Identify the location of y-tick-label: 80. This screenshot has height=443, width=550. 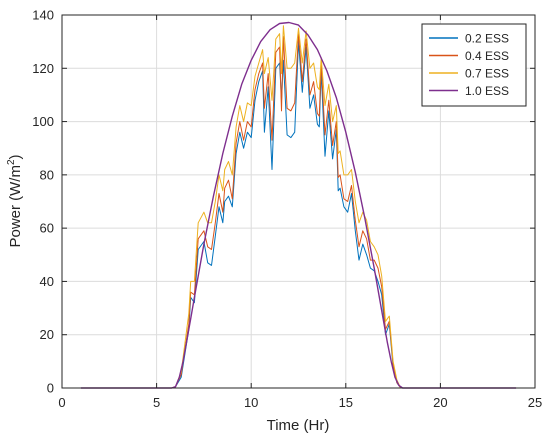
(47, 174).